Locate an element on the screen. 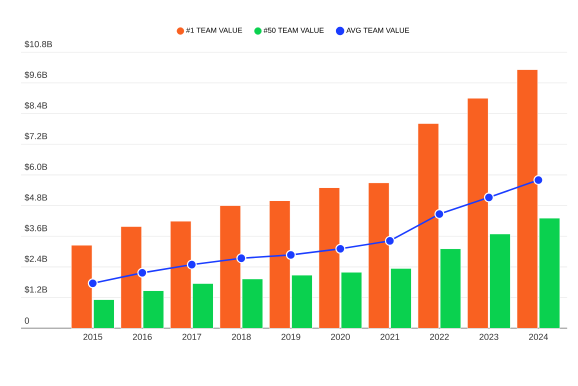 This screenshot has height=386, width=578. x-tick-label: 2021 is located at coordinates (390, 336).